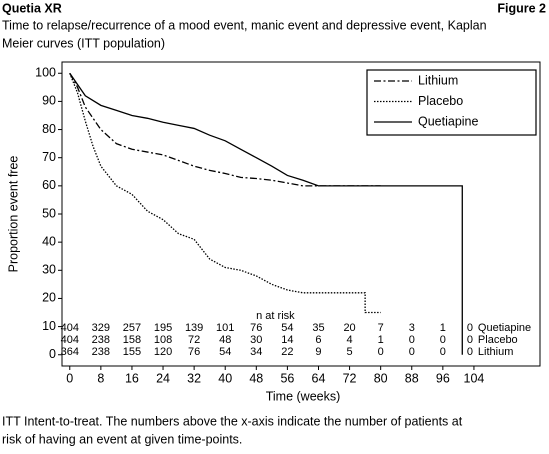 This screenshot has width=549, height=454. Describe the element at coordinates (49, 326) in the screenshot. I see `y-tick-label: 10` at that location.